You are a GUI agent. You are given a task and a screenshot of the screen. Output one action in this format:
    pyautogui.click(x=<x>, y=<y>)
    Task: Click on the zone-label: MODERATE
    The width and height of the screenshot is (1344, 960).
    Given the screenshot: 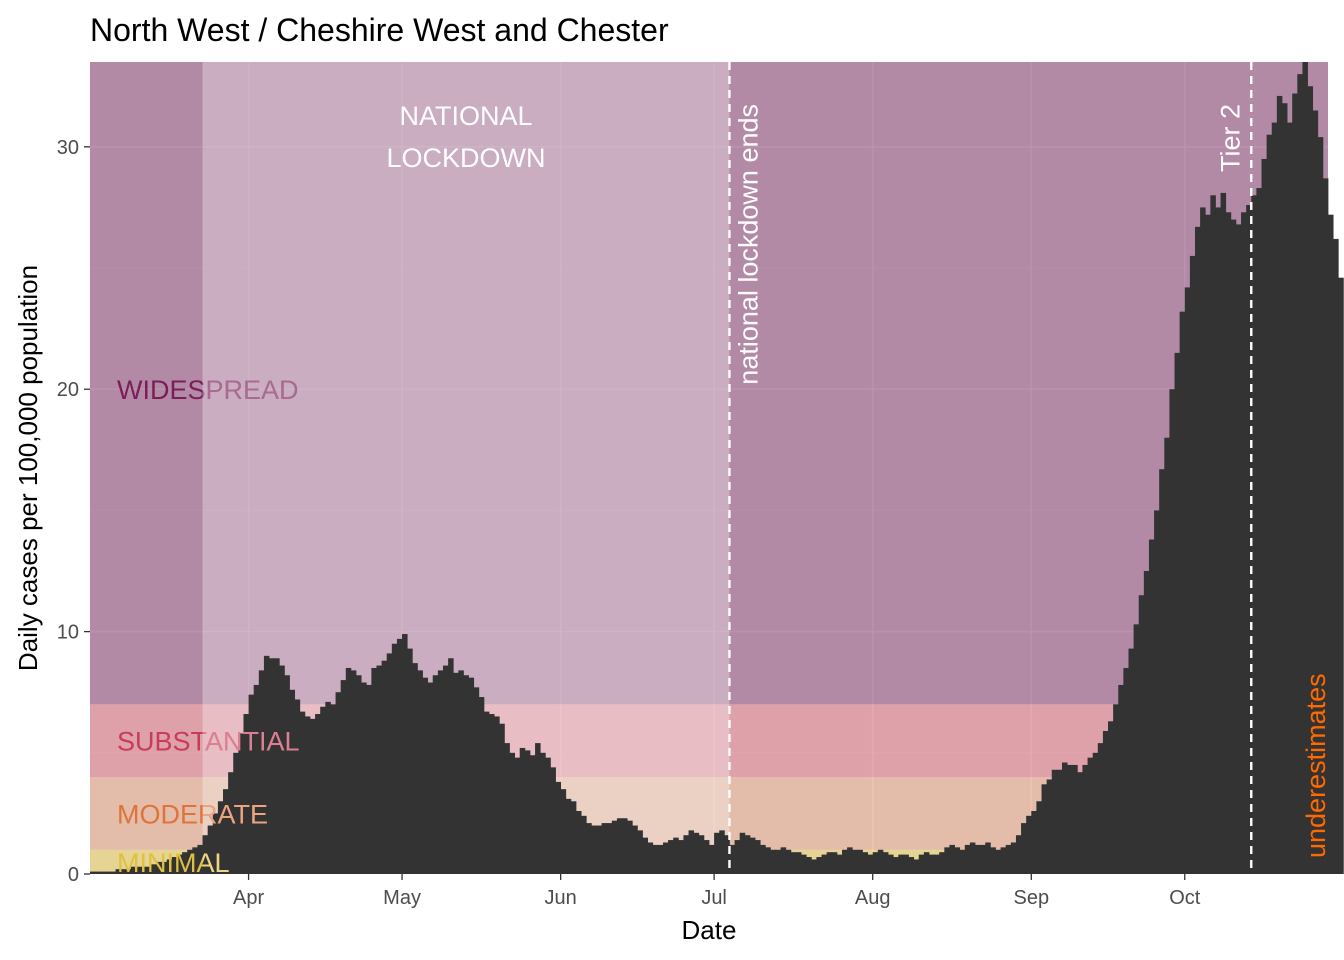 What is the action you would take?
    pyautogui.click(x=192, y=814)
    